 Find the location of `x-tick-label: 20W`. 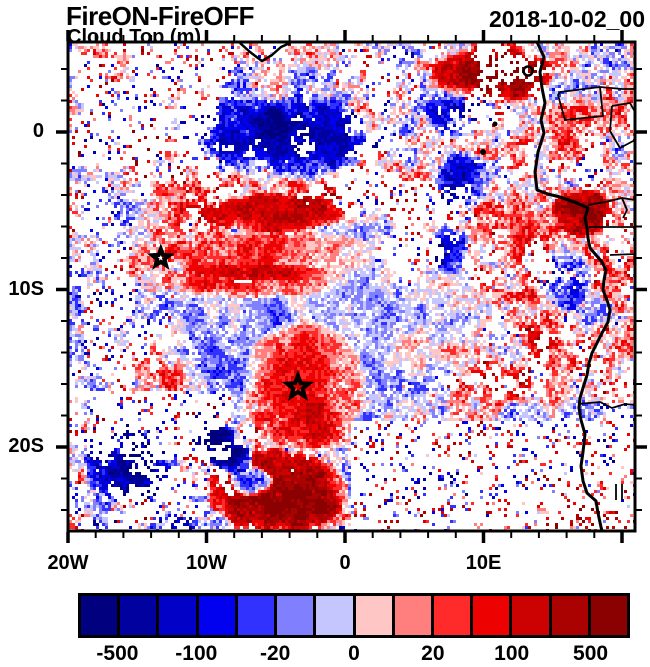

x-tick-label: 20W is located at coordinates (68, 563).